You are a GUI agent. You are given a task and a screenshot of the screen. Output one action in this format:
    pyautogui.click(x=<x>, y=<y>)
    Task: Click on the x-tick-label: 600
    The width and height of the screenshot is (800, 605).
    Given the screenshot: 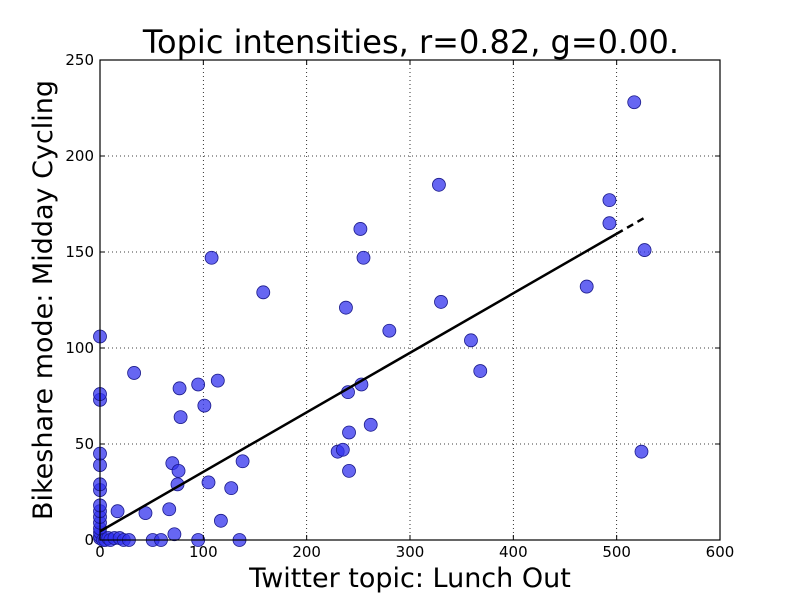 What is the action you would take?
    pyautogui.click(x=720, y=552)
    